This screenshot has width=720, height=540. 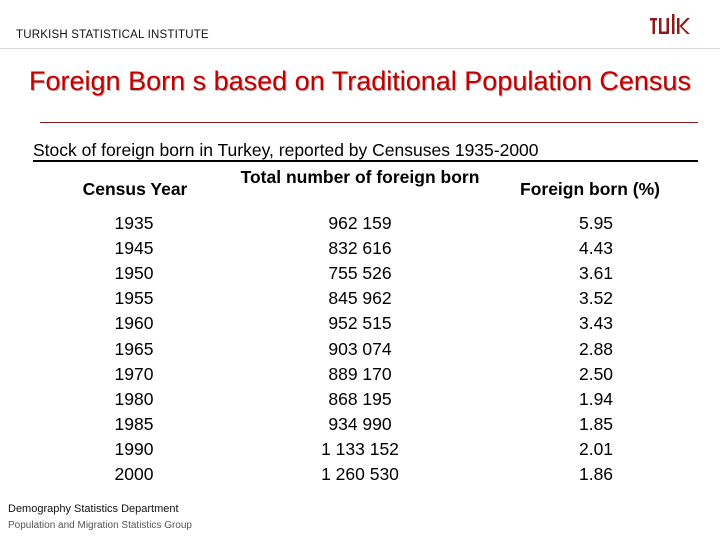 I want to click on cell-year: 1965, so click(x=134, y=348).